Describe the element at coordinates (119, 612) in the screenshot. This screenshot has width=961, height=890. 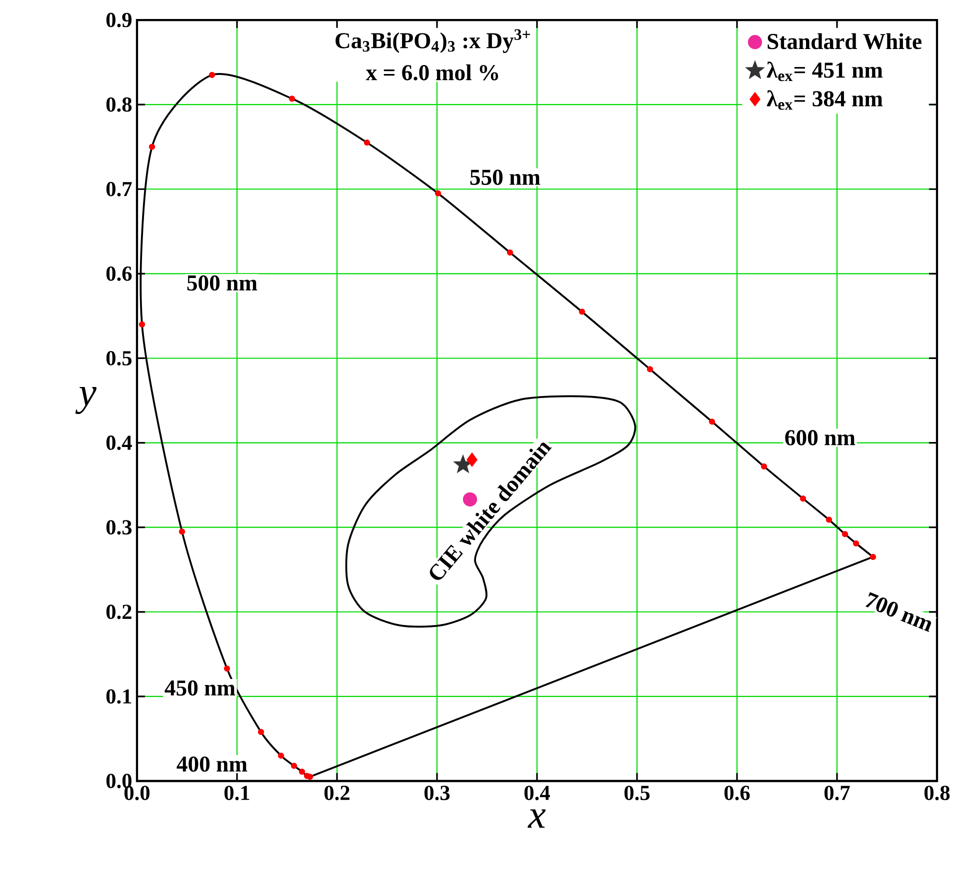
I see `y-tick-label: 0.2` at that location.